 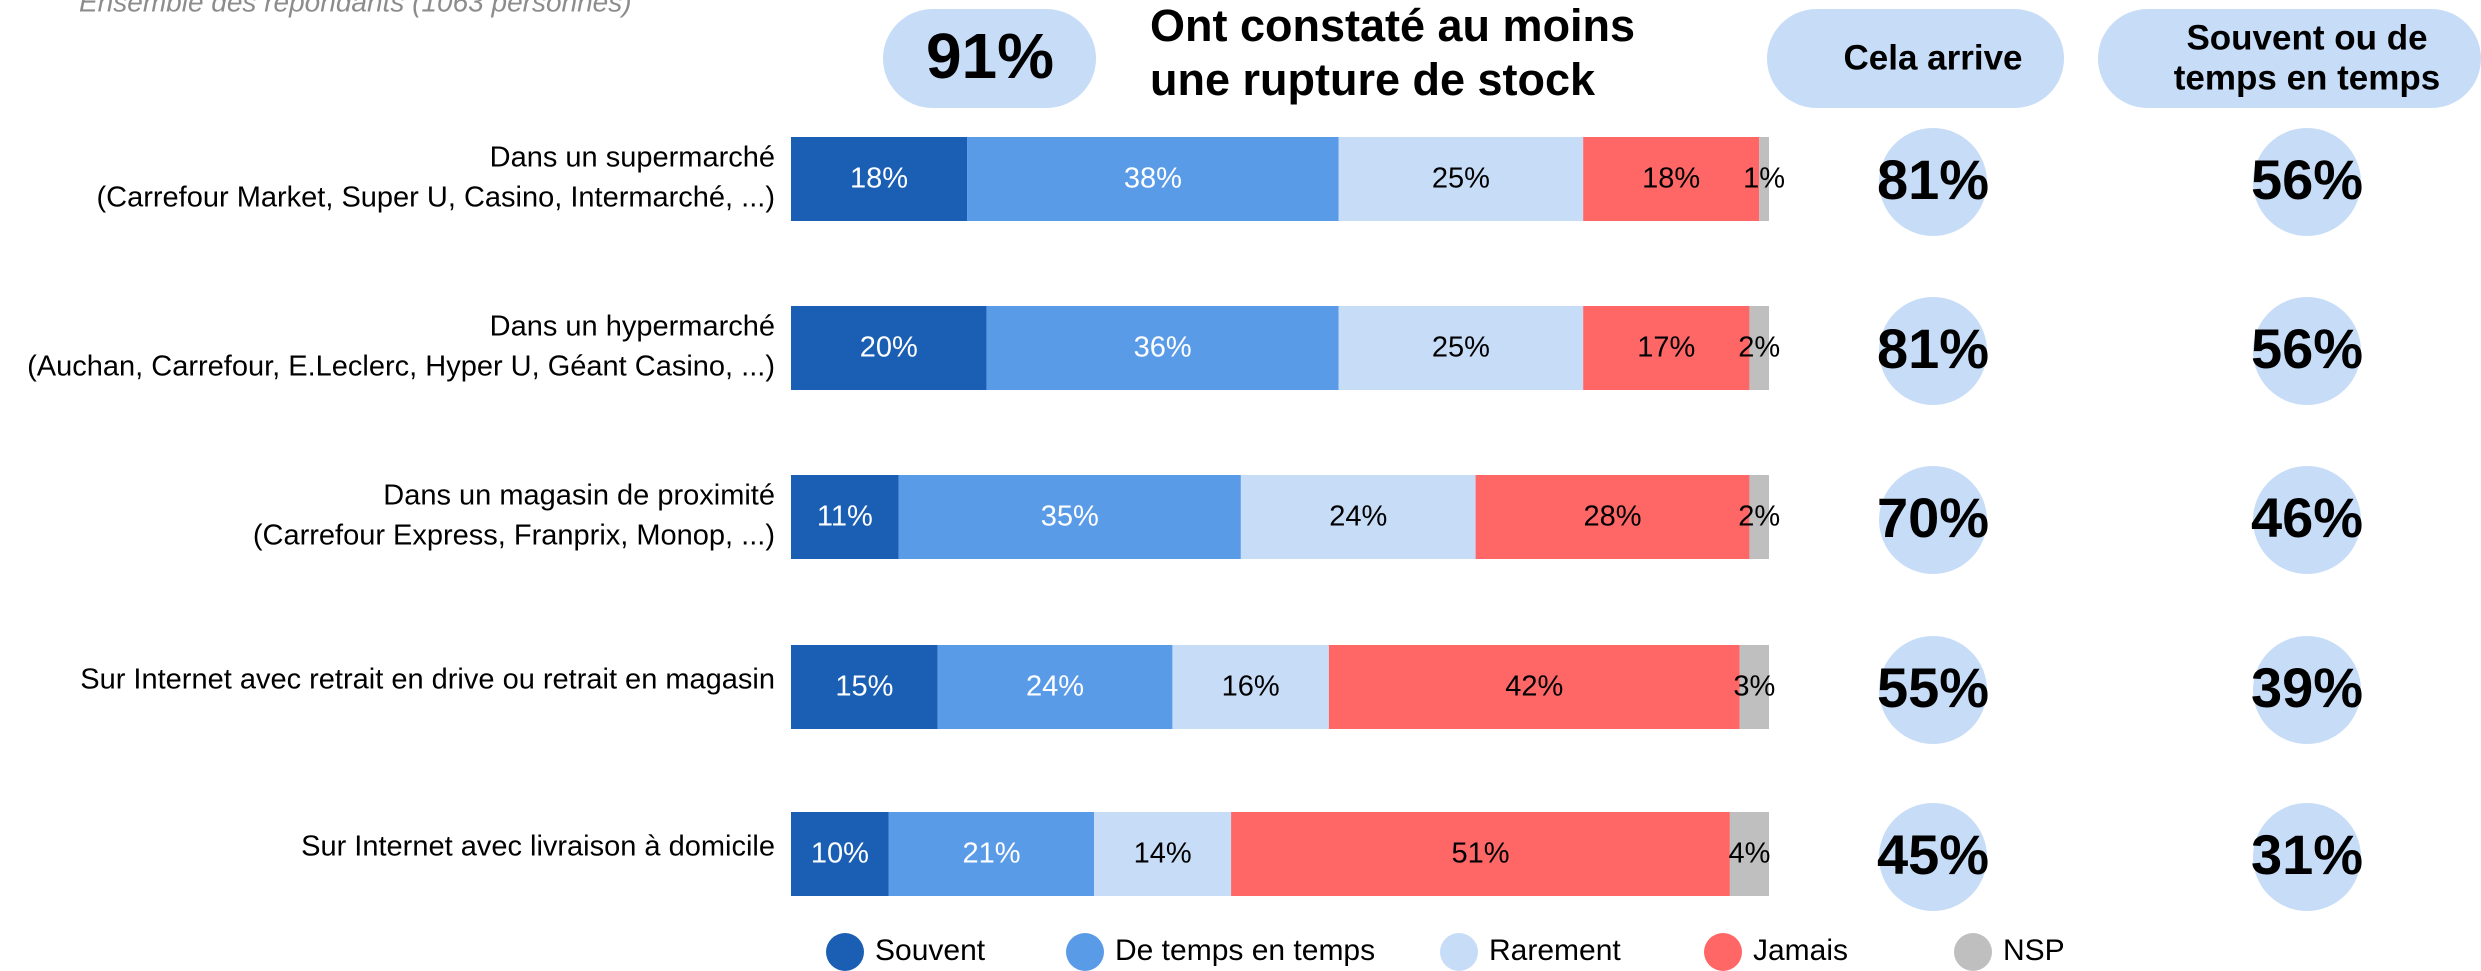 I want to click on legend-label: Souvent, so click(x=930, y=950).